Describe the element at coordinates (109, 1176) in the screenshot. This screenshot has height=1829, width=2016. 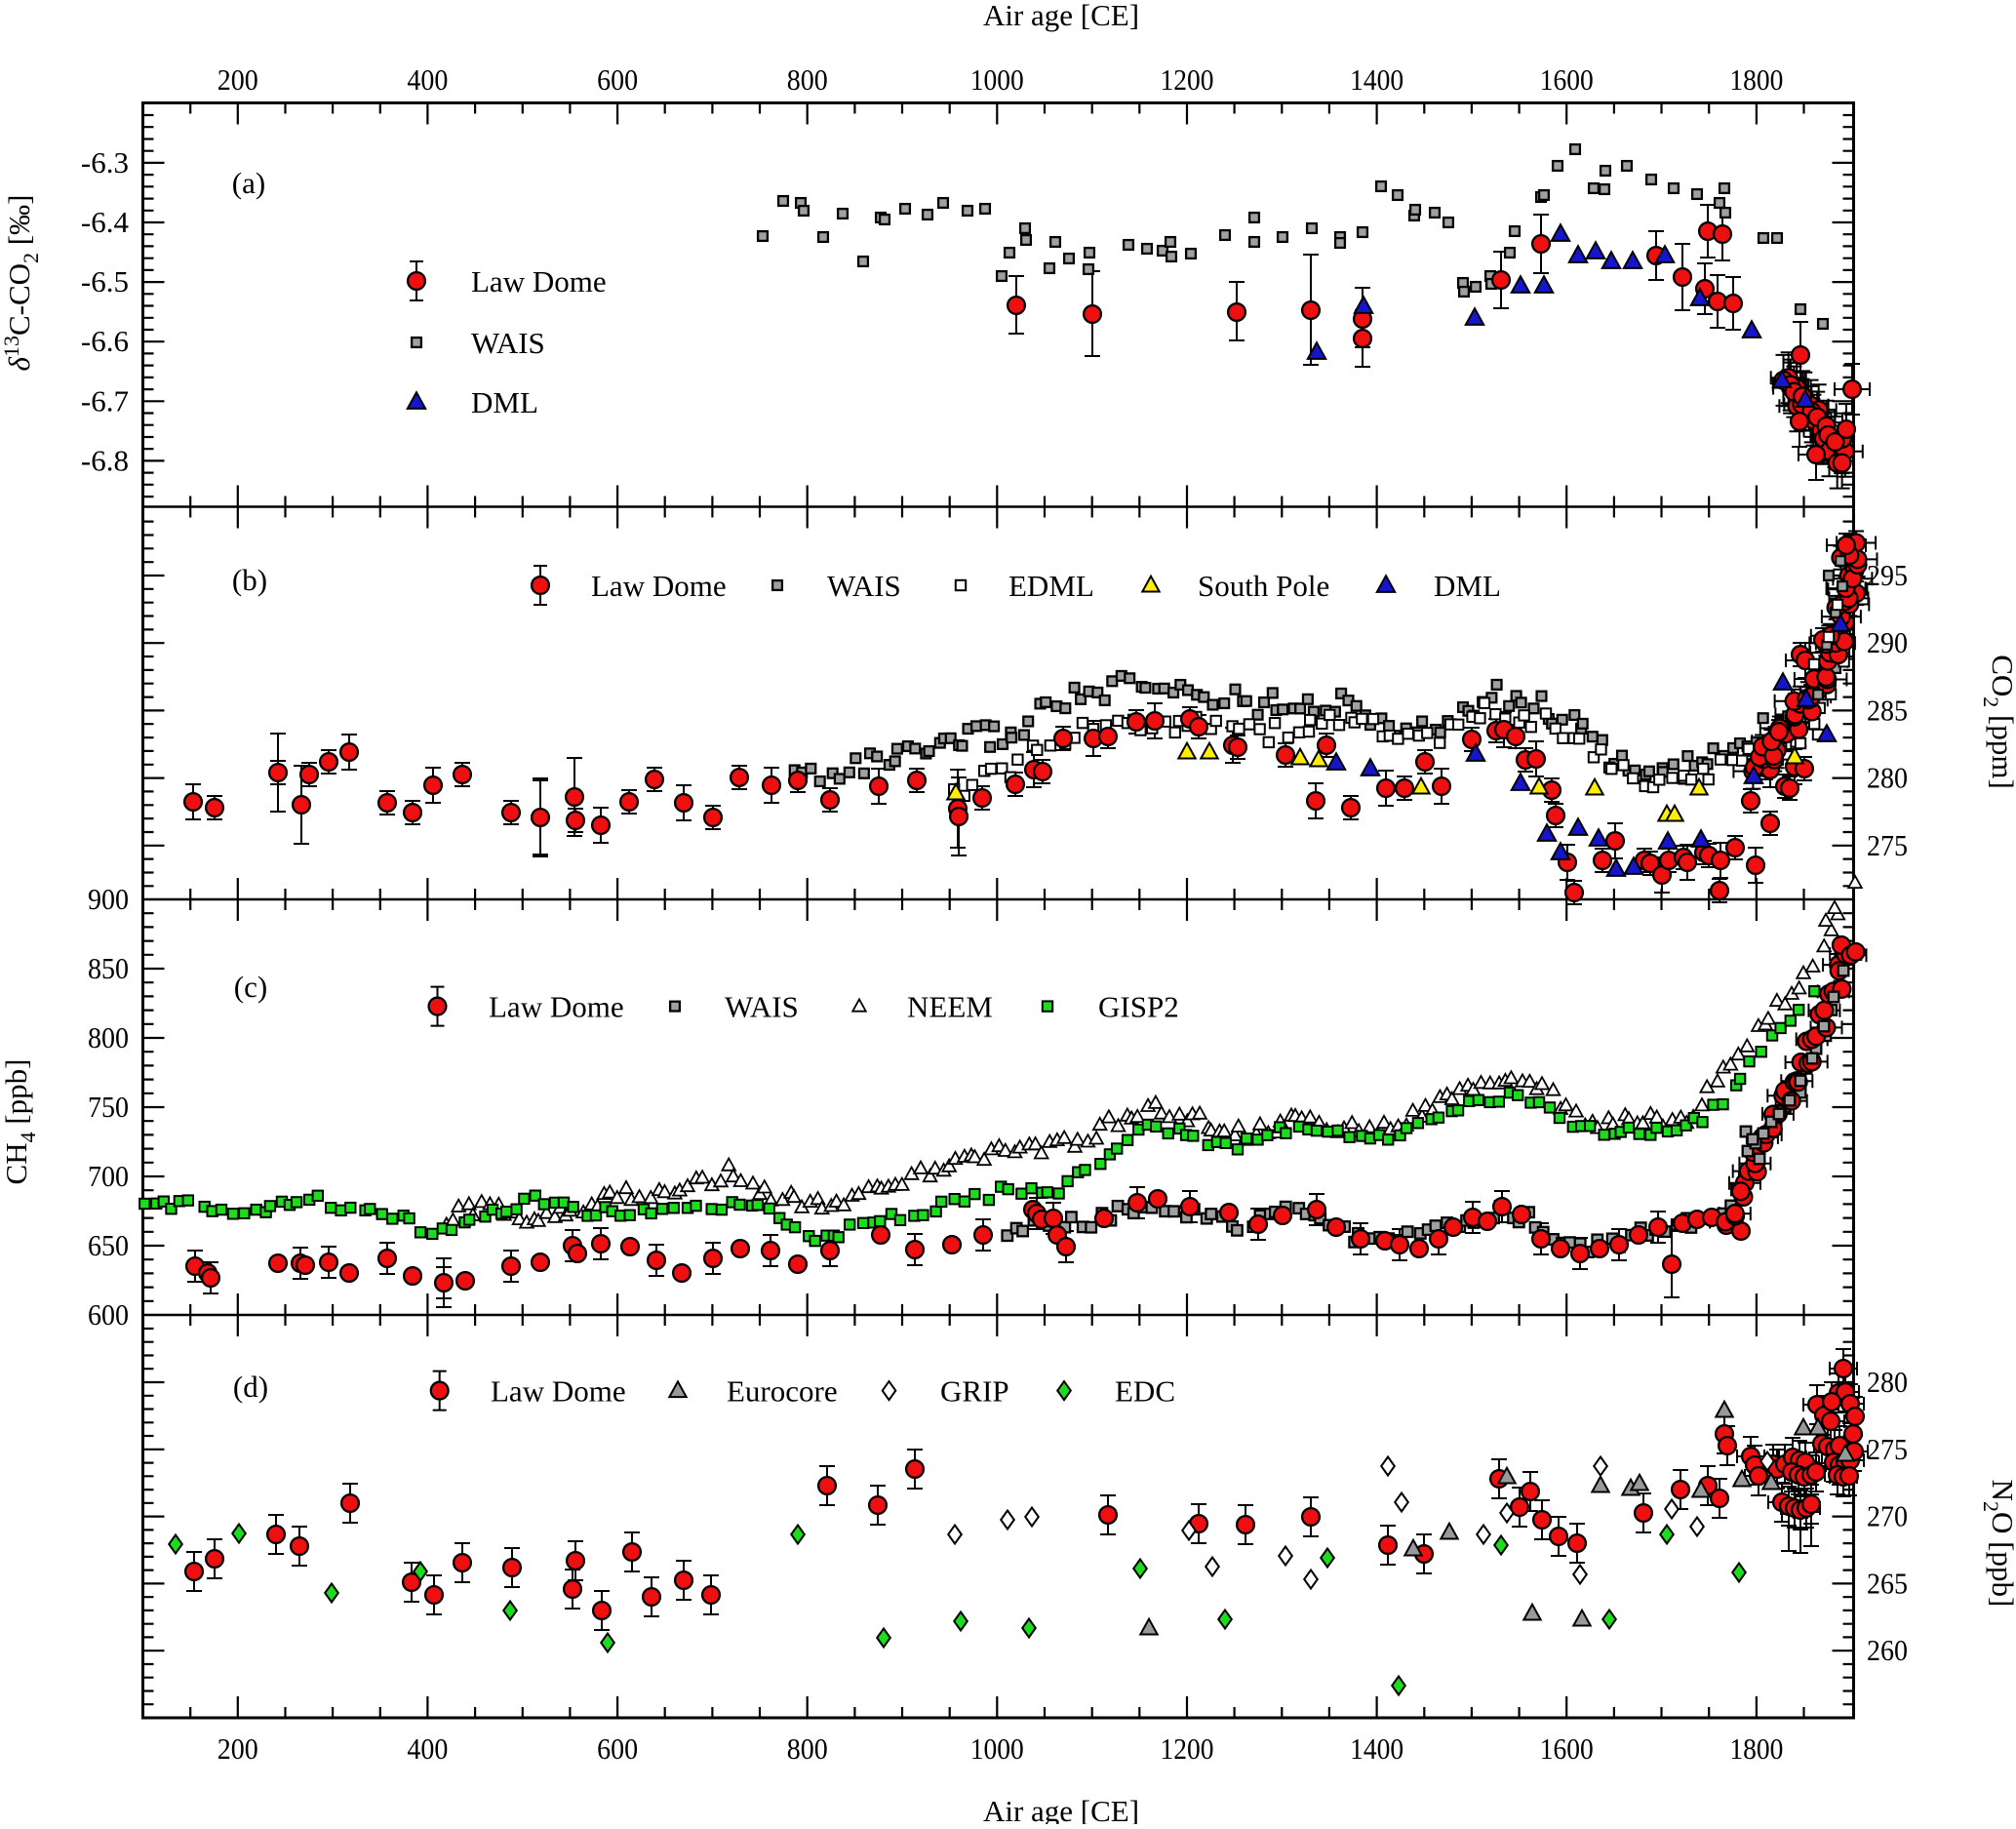
I see `svg-text: 700` at that location.